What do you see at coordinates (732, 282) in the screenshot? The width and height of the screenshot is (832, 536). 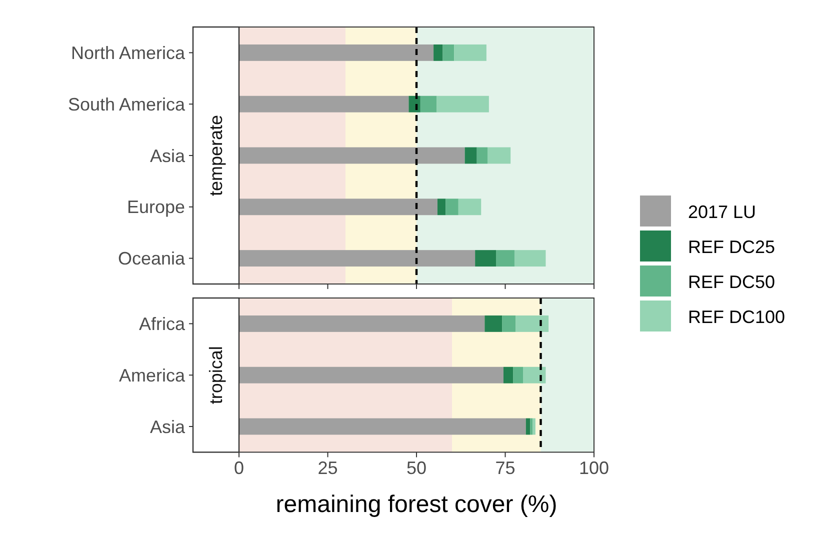 I see `legend-label: REF DC50` at bounding box center [732, 282].